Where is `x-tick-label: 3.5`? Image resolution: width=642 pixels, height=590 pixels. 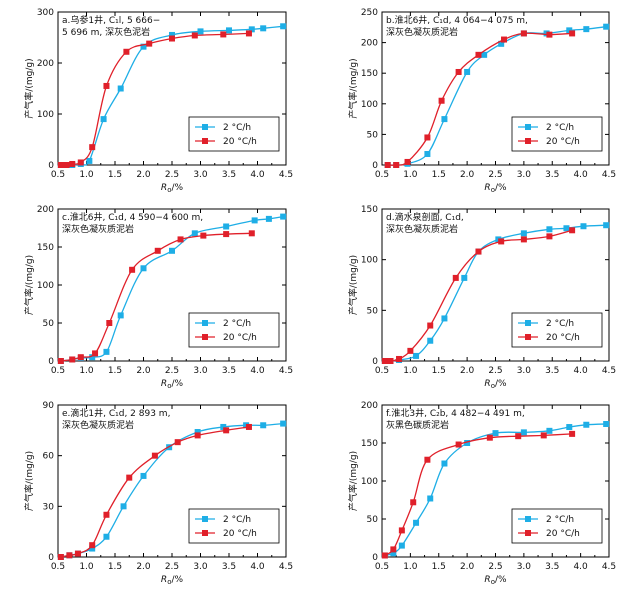
x-tick-label: 3.5 is located at coordinates (229, 567).